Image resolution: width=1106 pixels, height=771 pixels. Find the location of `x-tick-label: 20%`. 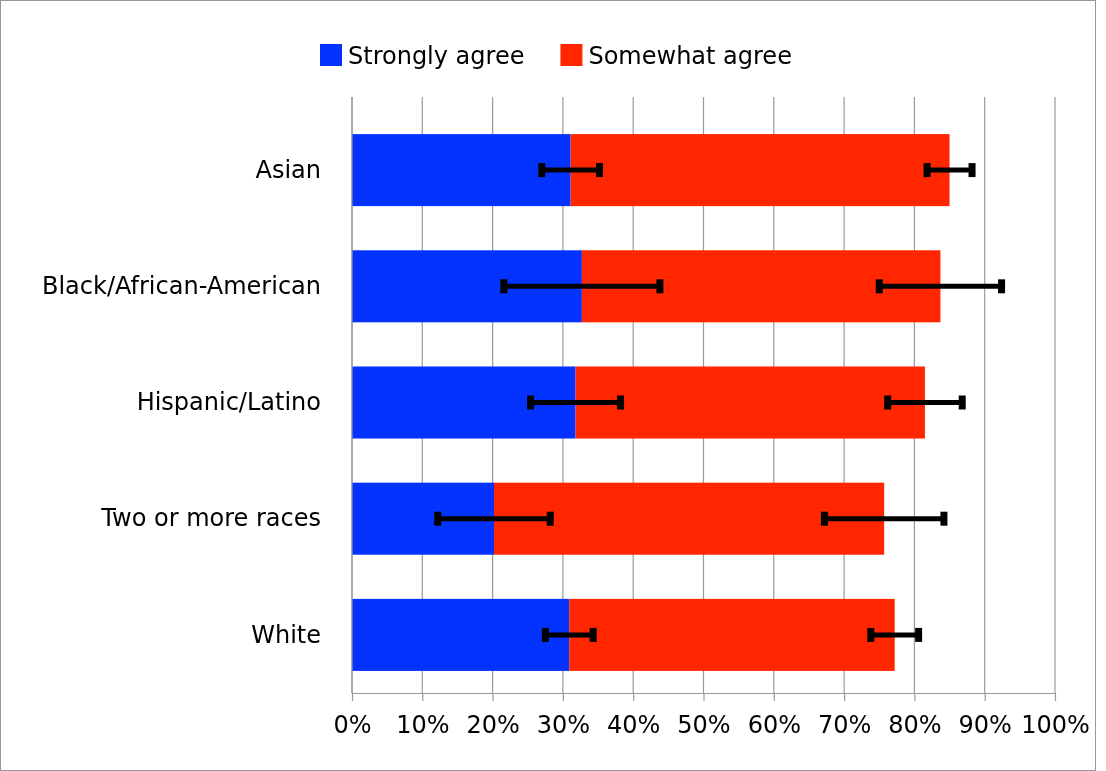

x-tick-label: 20% is located at coordinates (493, 724).